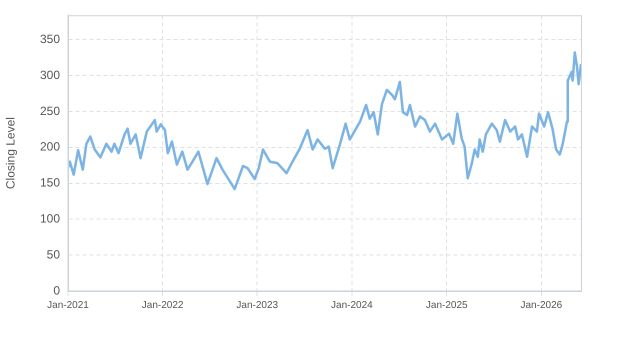  What do you see at coordinates (53, 254) in the screenshot?
I see `y-tick-label: 50` at bounding box center [53, 254].